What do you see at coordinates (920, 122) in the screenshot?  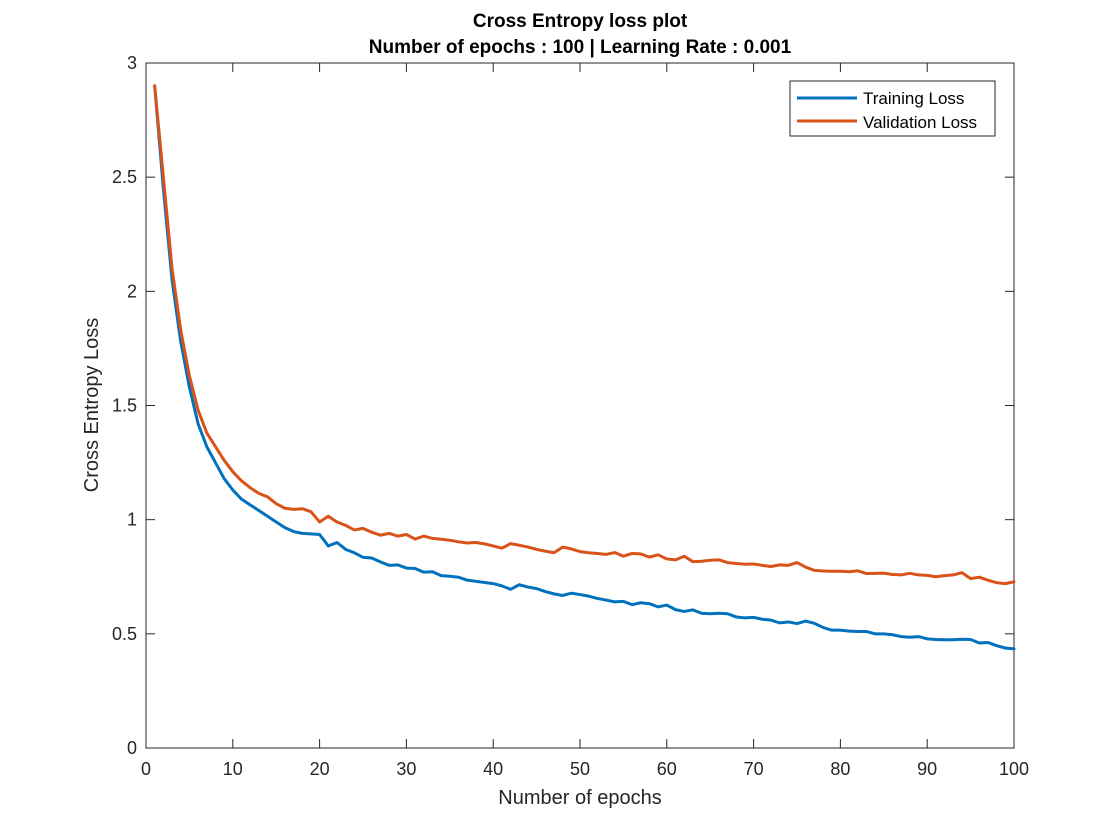 I see `legend-label-validation: Validation Loss` at bounding box center [920, 122].